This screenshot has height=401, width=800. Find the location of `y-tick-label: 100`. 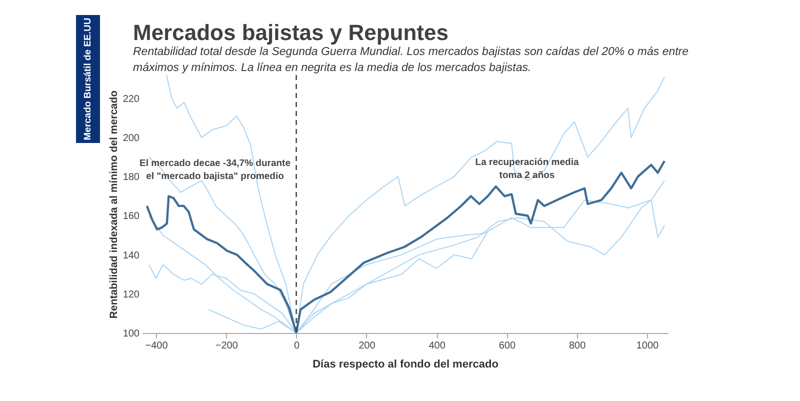

y-tick-label: 100 is located at coordinates (131, 334).